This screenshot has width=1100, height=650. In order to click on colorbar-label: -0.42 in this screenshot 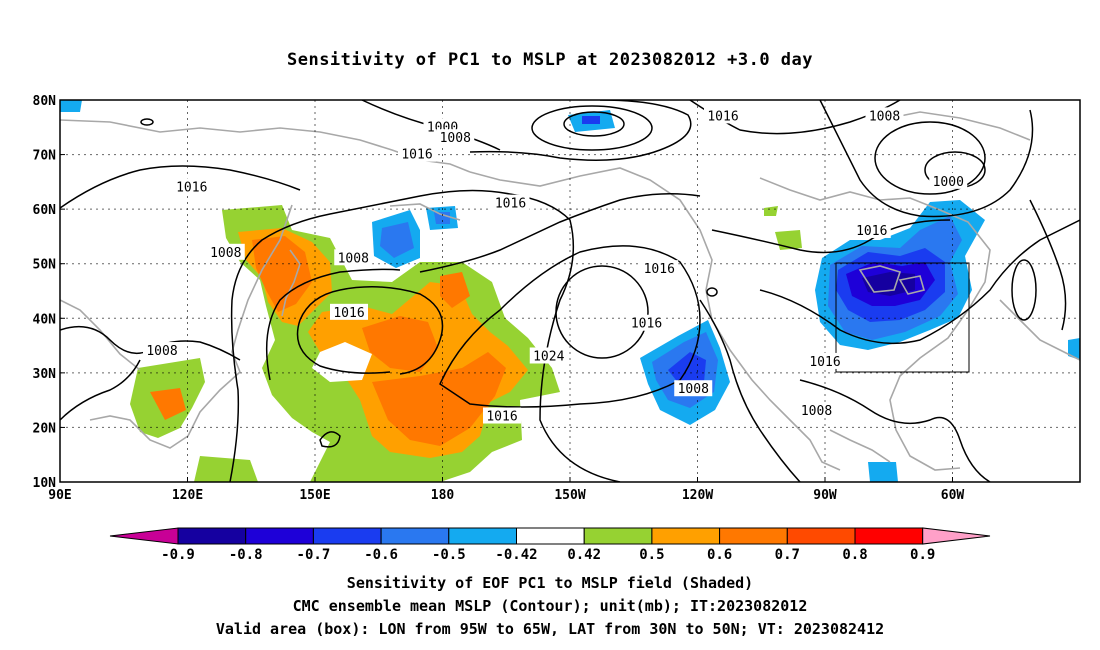, I will do `click(516, 555)`.